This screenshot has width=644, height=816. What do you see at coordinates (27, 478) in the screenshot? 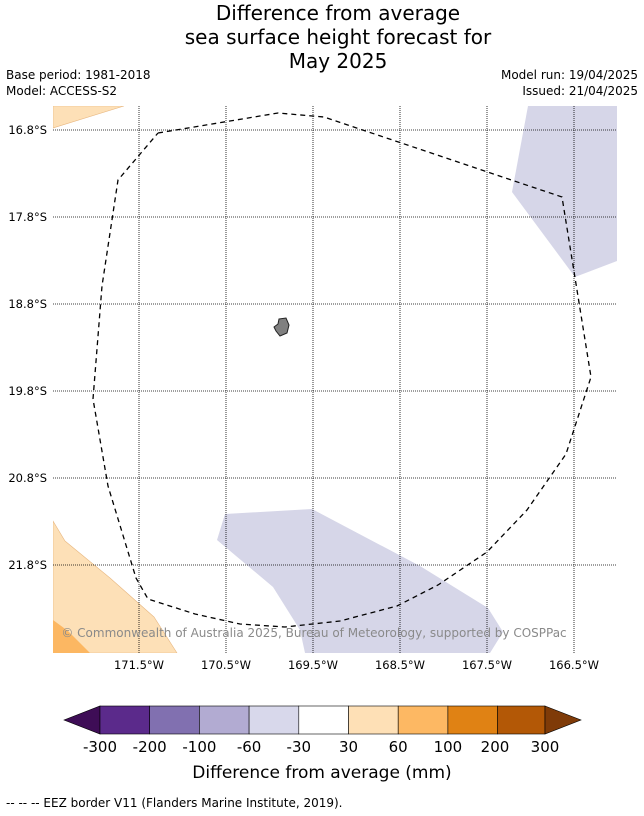
I see `lat-label: 20.8°S` at bounding box center [27, 478].